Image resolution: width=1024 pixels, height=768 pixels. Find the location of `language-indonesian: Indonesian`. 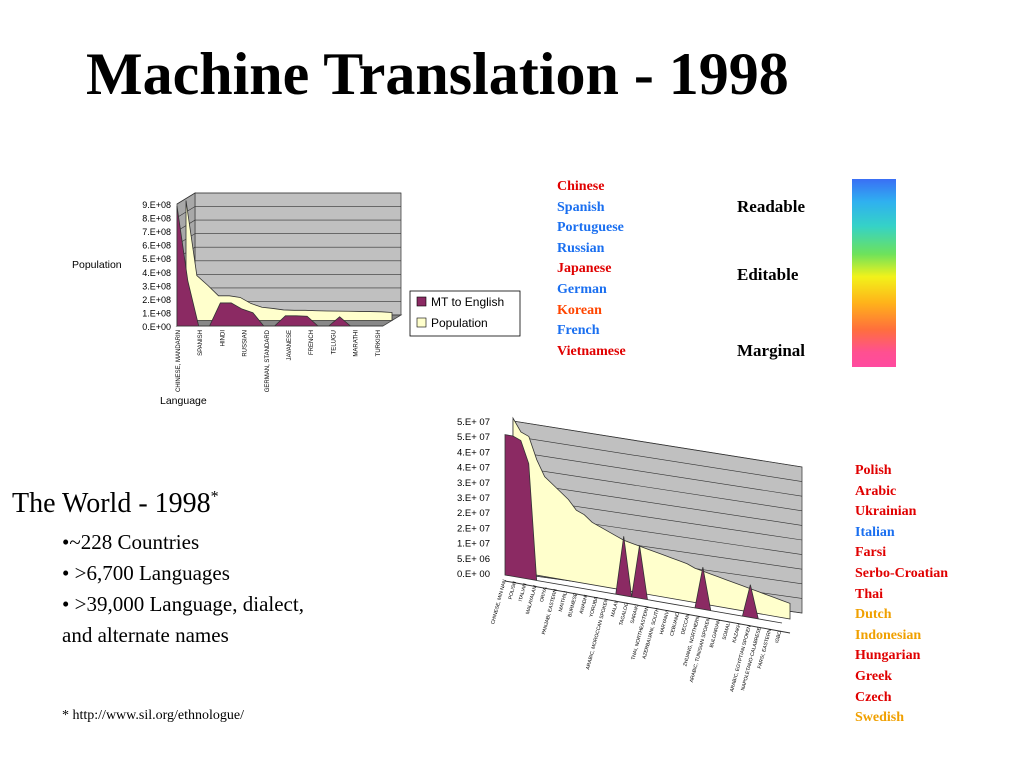

language-indonesian: Indonesian is located at coordinates (888, 635).